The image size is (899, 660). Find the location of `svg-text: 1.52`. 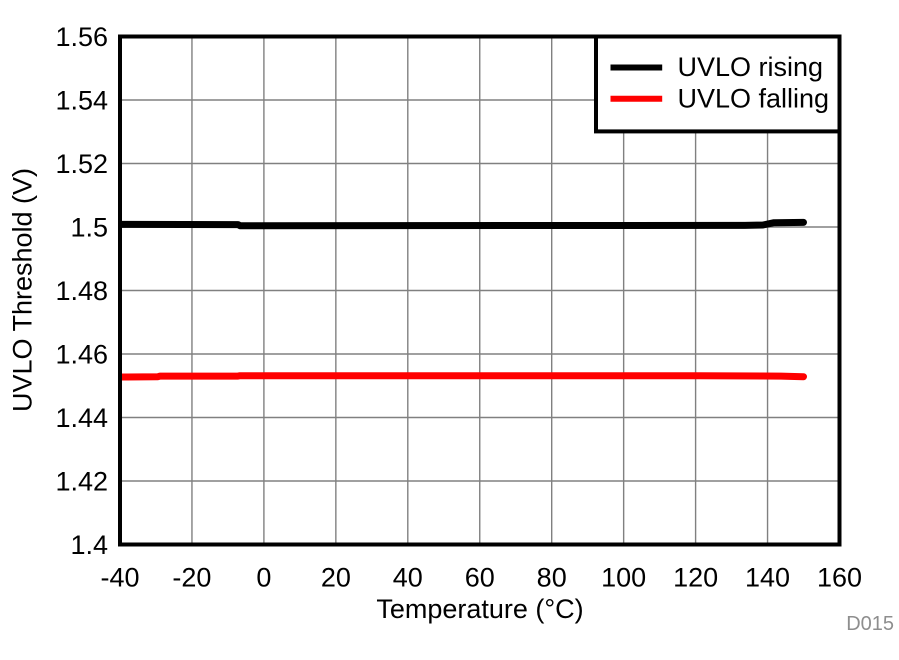

svg-text: 1.52 is located at coordinates (81, 164).